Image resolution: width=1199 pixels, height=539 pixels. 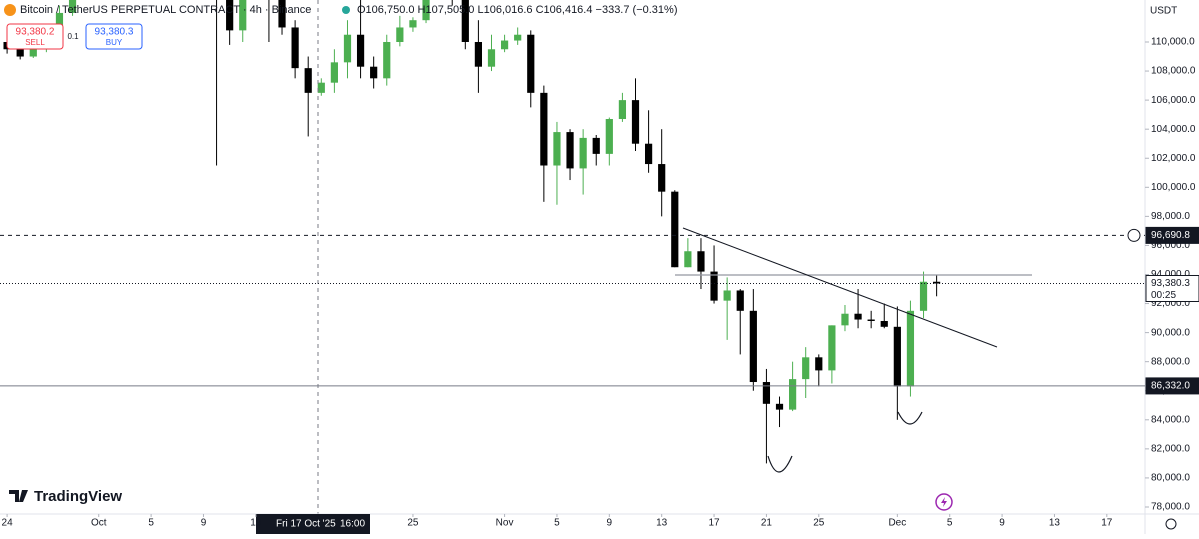 I want to click on buy-price: 93,380.3, so click(x=114, y=32).